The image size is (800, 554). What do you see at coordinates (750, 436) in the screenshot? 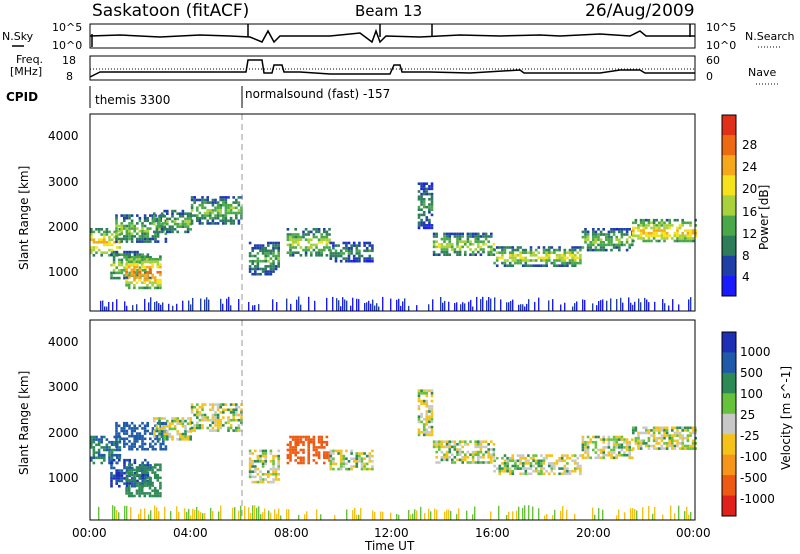
I see `vel-cbar-tick-neg25: -25` at bounding box center [750, 436].